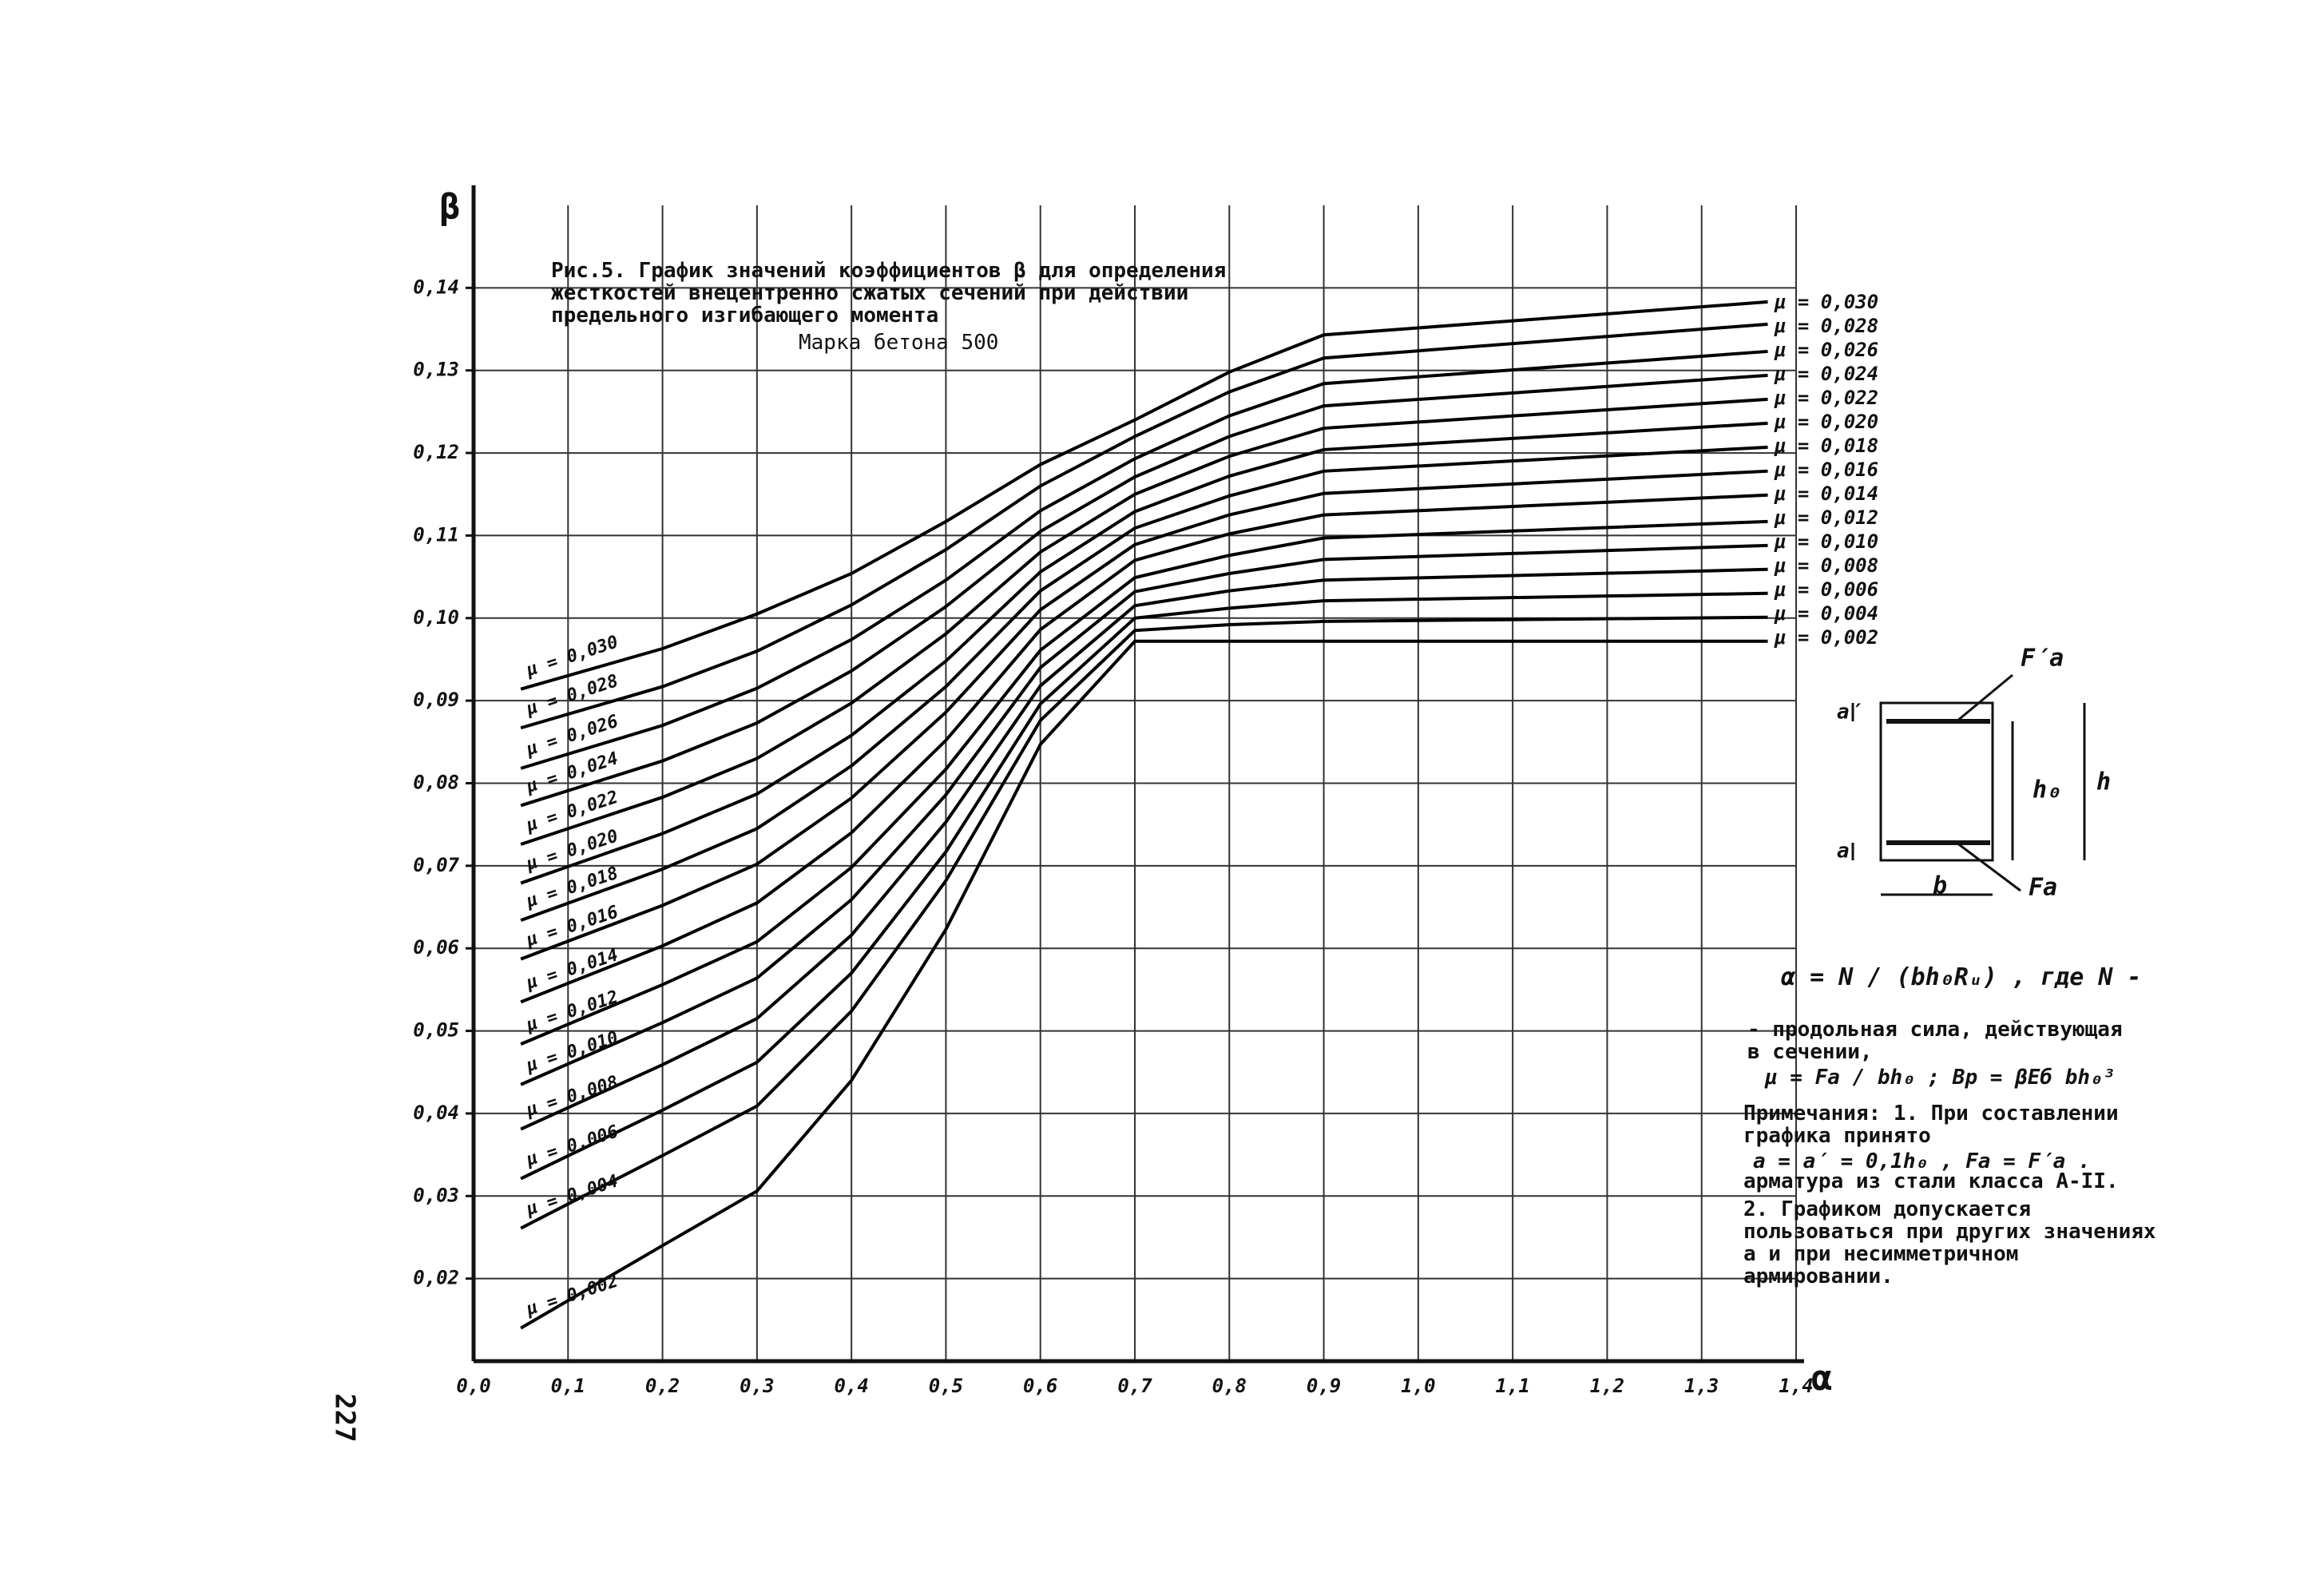 Image resolution: width=2324 pixels, height=1592 pixels. I want to click on y-tick-label: 0,03, so click(436, 1195).